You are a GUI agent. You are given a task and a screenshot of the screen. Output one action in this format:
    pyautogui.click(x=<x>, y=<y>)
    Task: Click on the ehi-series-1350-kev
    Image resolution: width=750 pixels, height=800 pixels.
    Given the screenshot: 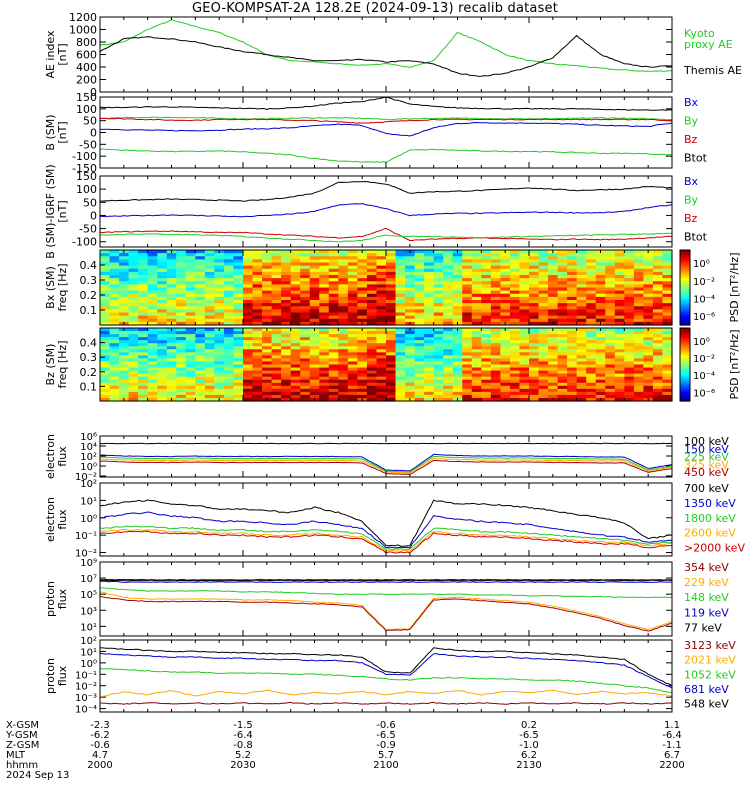 What is the action you would take?
    pyautogui.click(x=386, y=530)
    